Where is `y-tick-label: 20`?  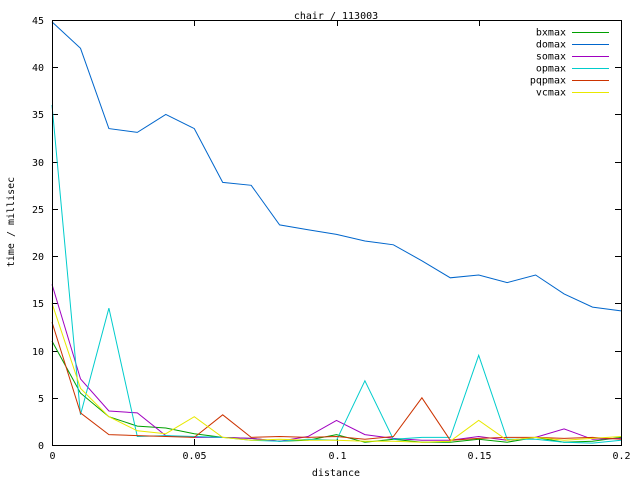
y-tick-label: 20 is located at coordinates (38, 257).